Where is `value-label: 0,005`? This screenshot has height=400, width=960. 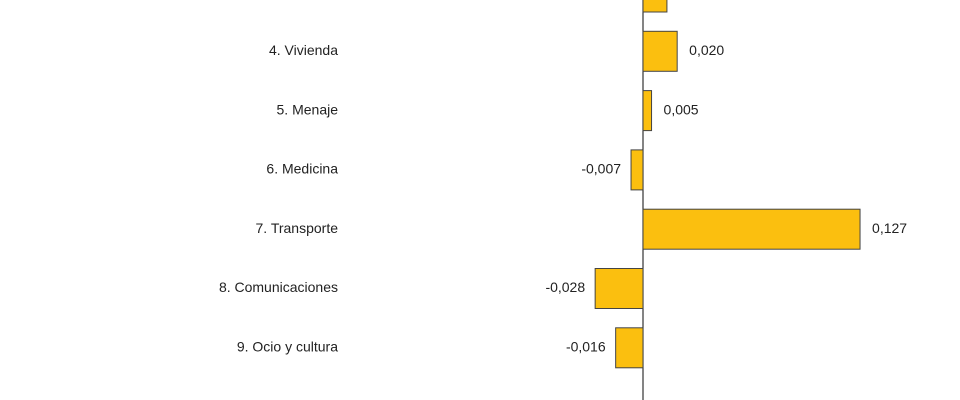
value-label: 0,005 is located at coordinates (681, 109).